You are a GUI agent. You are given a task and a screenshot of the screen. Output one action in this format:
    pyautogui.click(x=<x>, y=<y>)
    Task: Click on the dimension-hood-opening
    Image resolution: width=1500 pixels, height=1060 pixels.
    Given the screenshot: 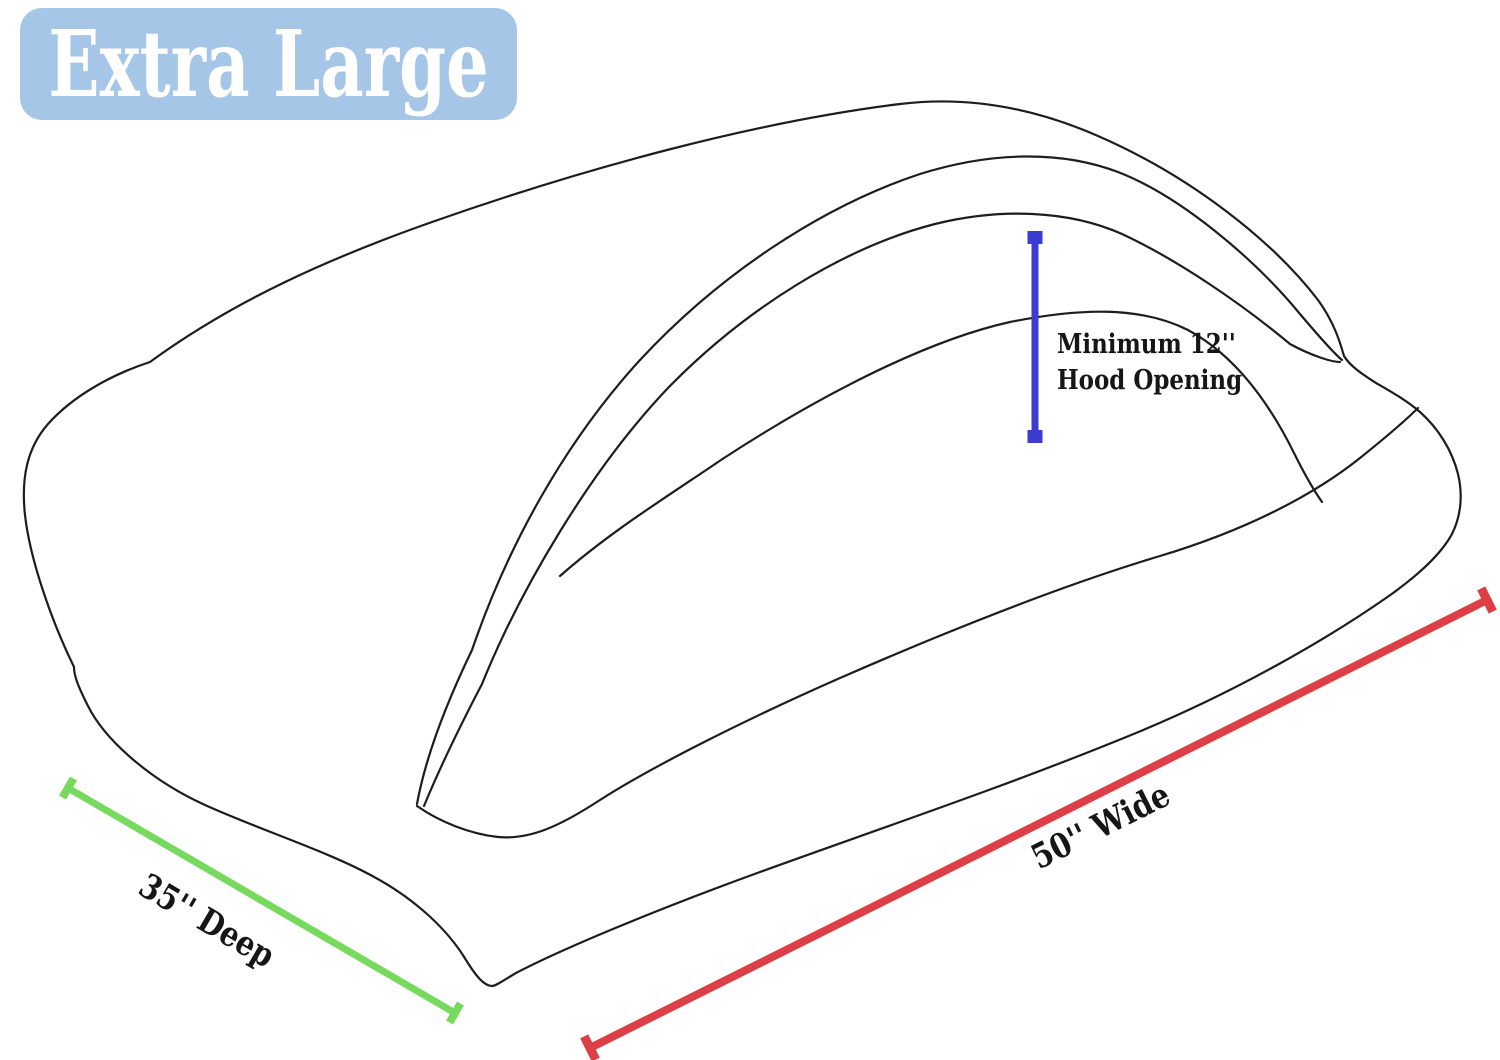 What is the action you would take?
    pyautogui.click(x=1035, y=337)
    